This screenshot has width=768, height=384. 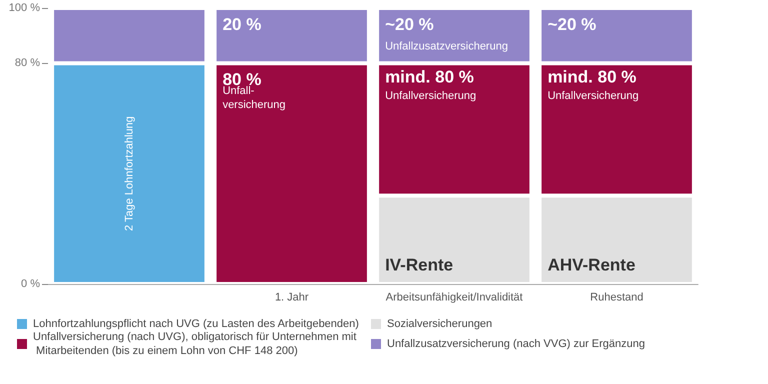 I want to click on legend-label: Sozialversicherungen, so click(x=439, y=324).